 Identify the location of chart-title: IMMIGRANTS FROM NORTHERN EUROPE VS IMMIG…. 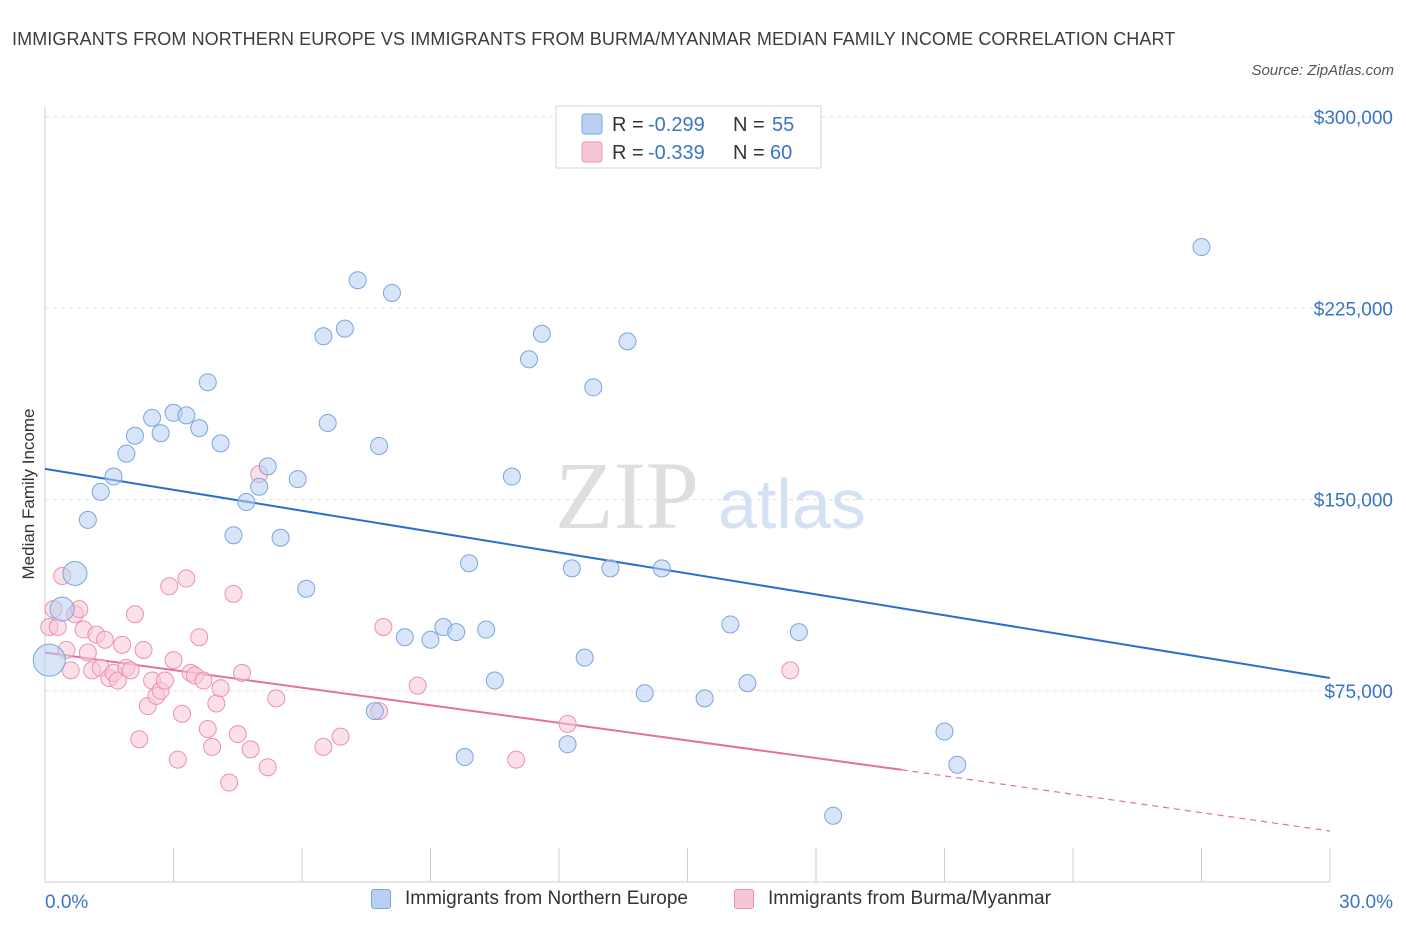
(594, 39).